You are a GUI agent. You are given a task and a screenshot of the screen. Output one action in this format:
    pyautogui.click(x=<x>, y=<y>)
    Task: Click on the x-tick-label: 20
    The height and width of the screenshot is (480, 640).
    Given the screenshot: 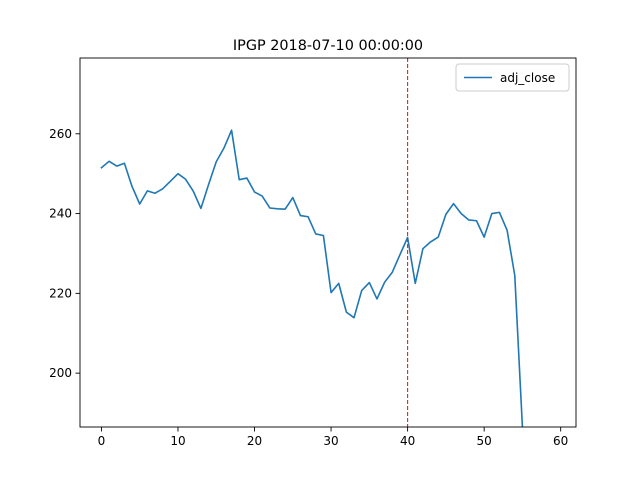 What is the action you would take?
    pyautogui.click(x=254, y=441)
    